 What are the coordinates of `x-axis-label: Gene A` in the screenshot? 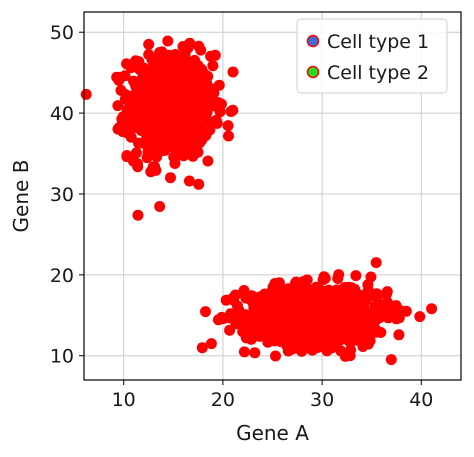 It's located at (272, 433).